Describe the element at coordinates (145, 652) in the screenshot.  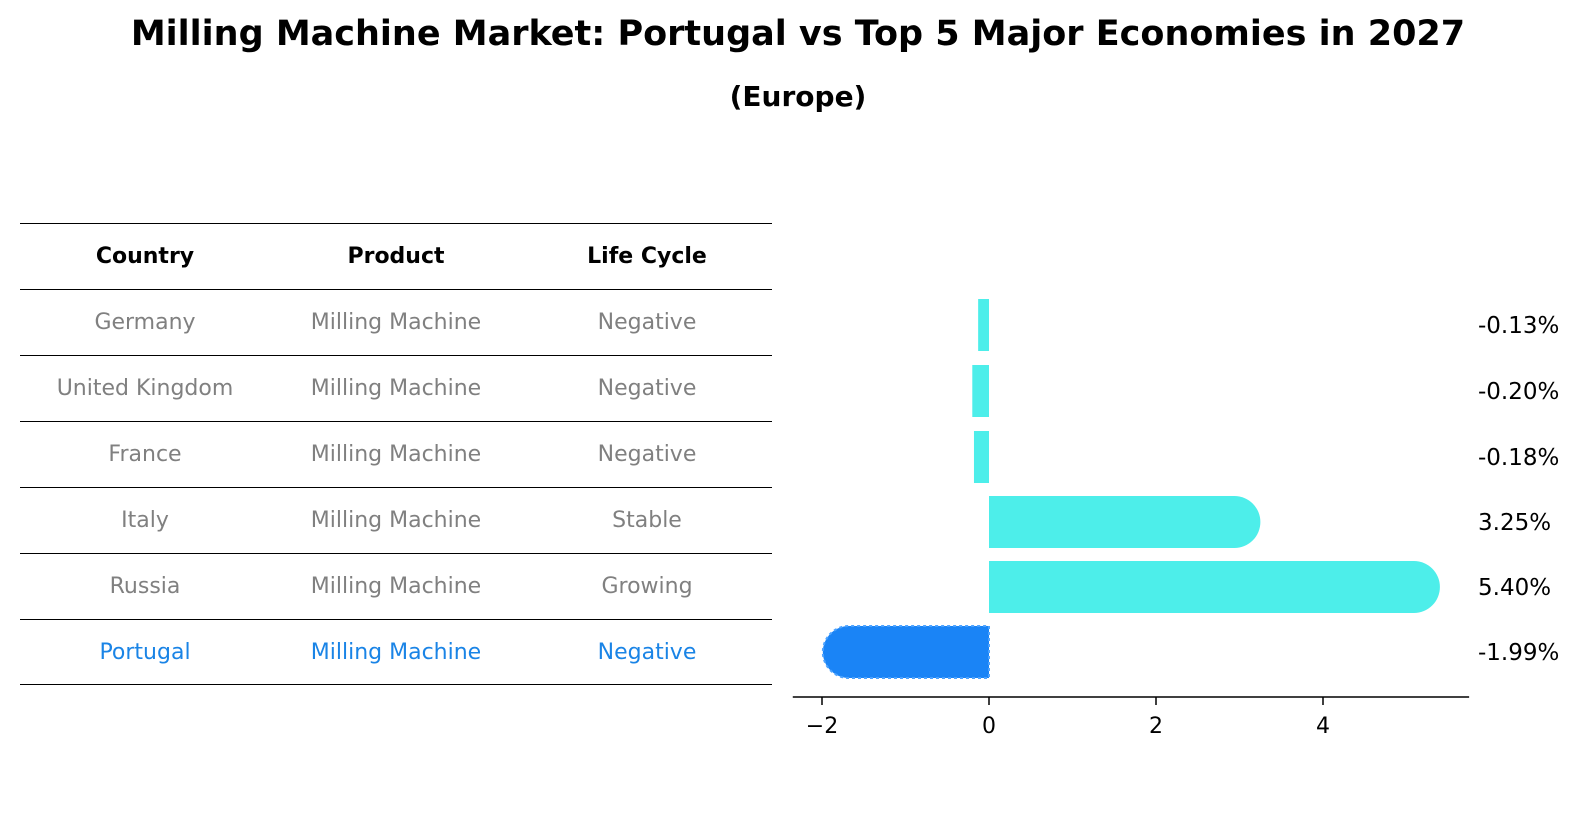
I see `country-cell: Portugal` at that location.